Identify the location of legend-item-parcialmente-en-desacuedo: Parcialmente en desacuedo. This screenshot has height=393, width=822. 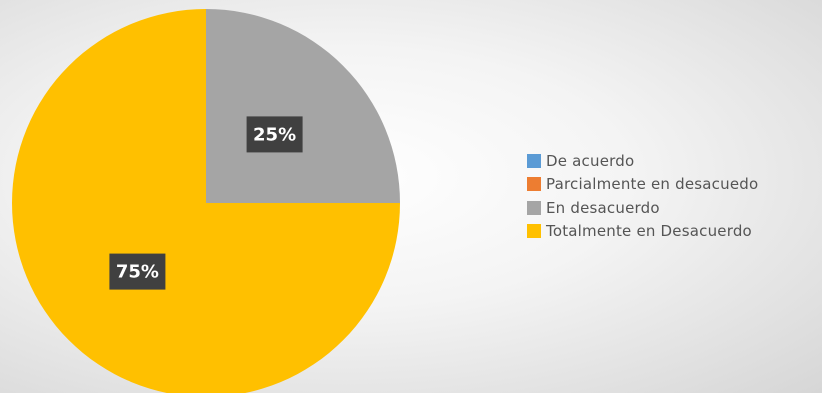
(642, 185).